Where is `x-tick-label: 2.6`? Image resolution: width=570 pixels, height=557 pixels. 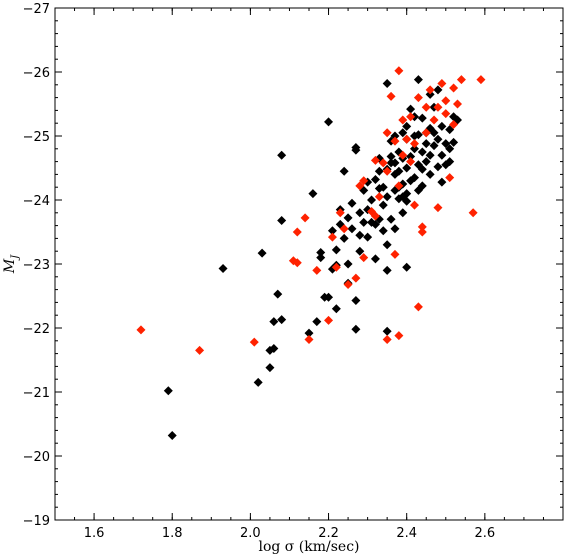 x-tick-label: 2.6 is located at coordinates (485, 533).